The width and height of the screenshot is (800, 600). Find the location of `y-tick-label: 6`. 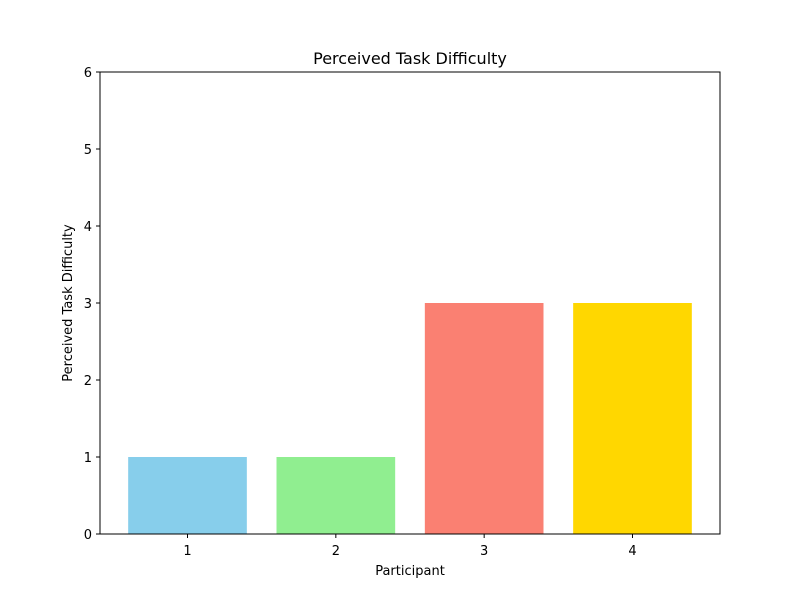

y-tick-label: 6 is located at coordinates (88, 73).